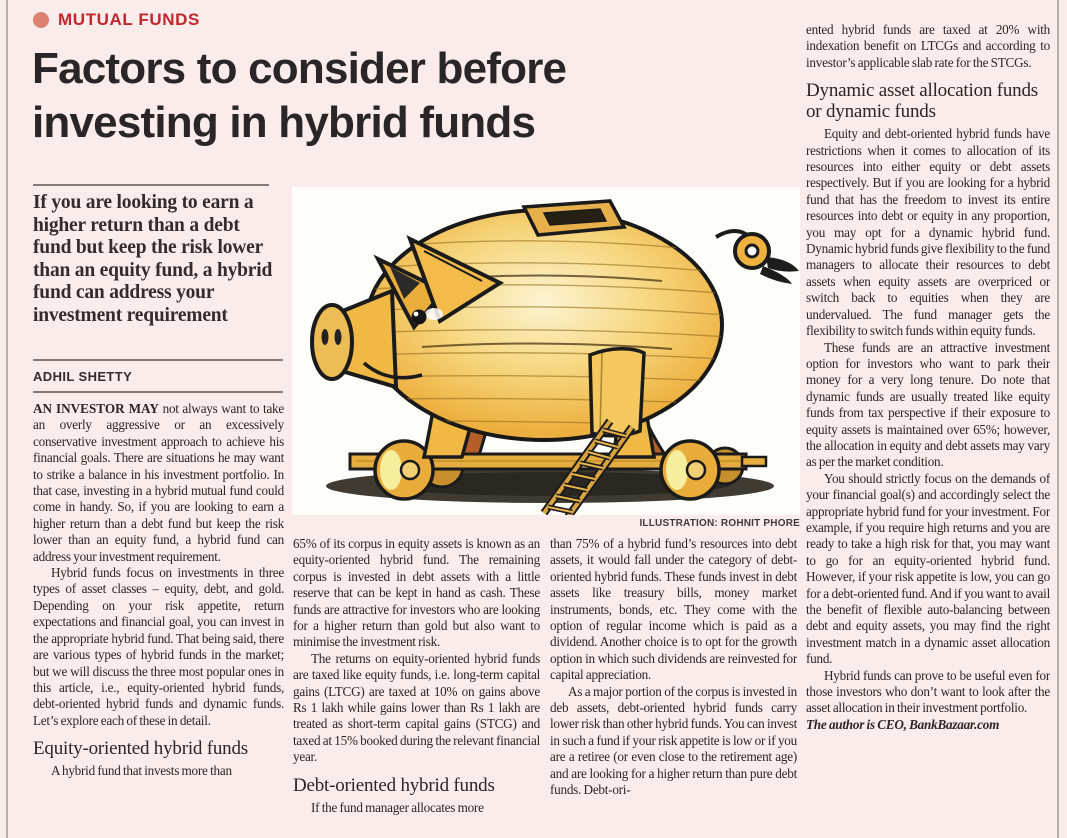  I want to click on platform-stub, so click(754, 461).